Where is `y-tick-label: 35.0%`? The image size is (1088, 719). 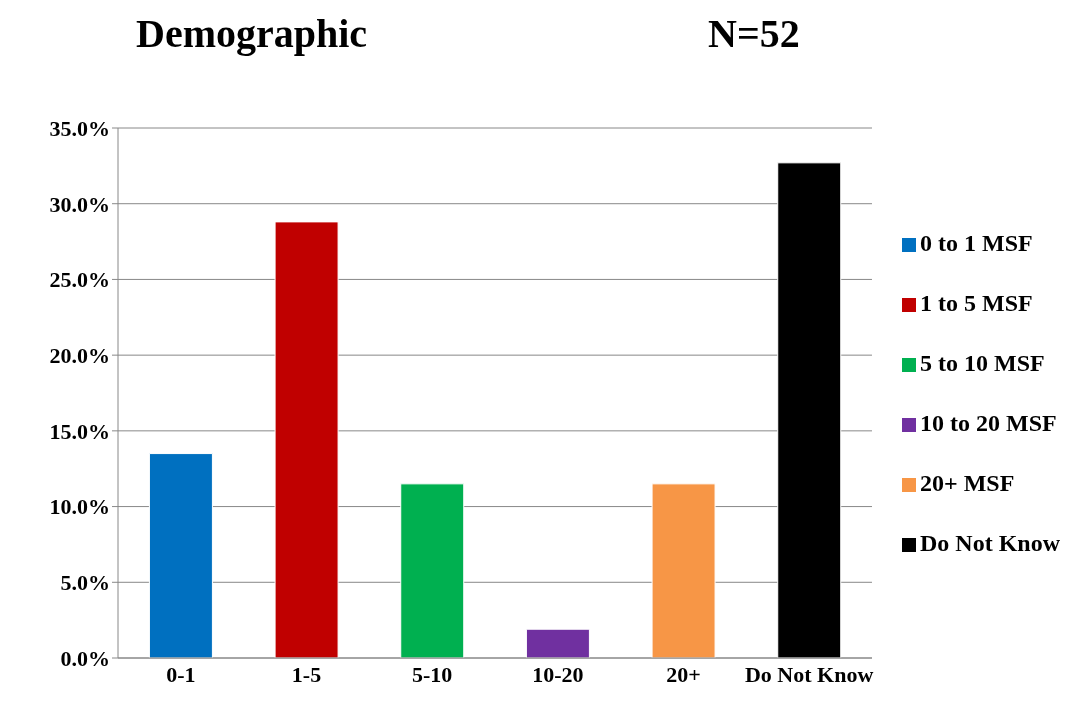 y-tick-label: 35.0% is located at coordinates (79, 128).